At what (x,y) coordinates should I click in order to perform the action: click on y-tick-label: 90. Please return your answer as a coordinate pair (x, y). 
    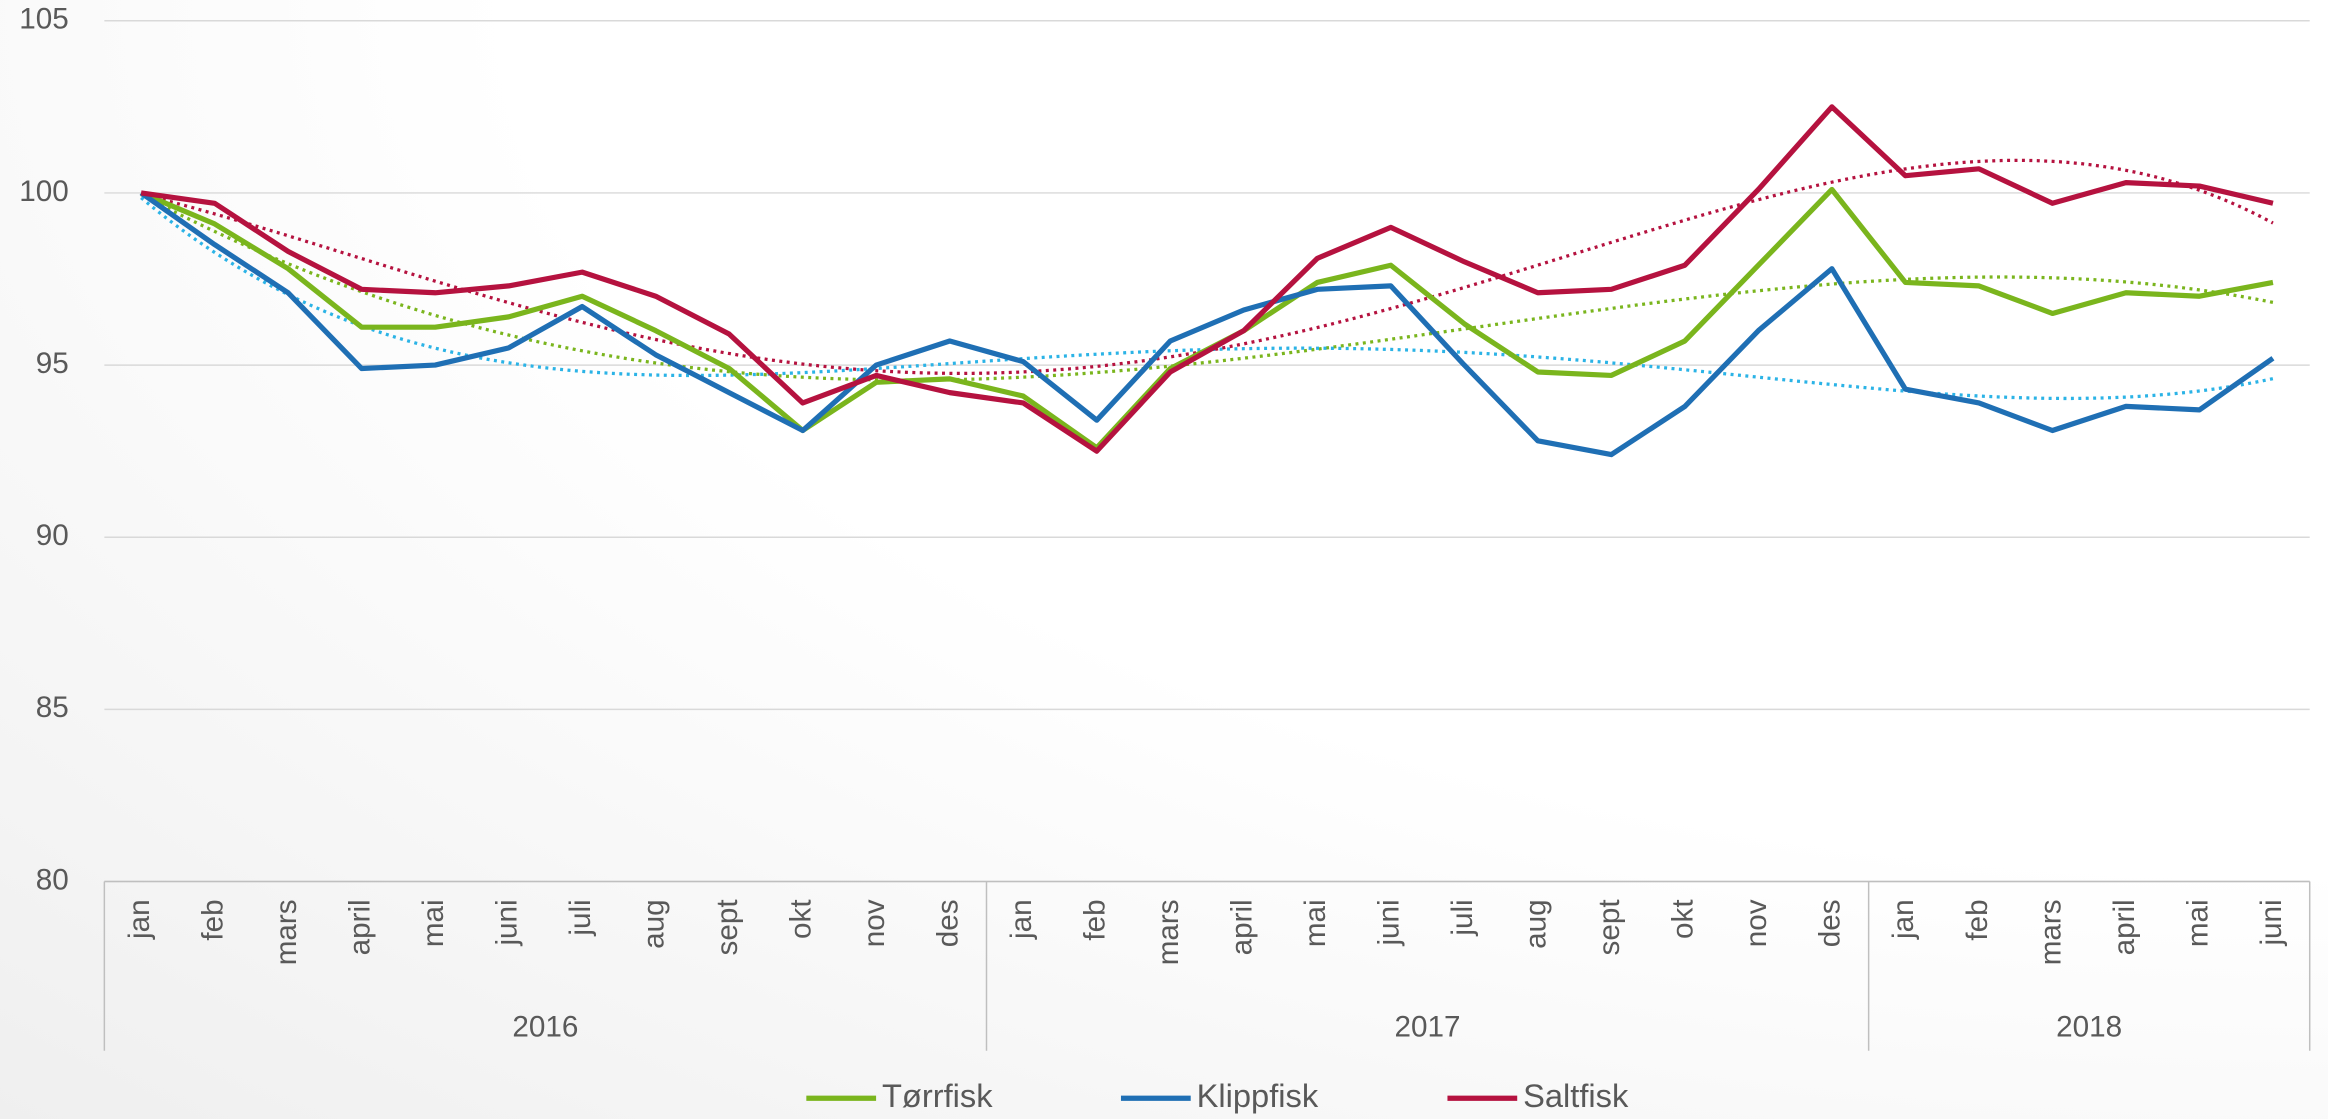
    Looking at the image, I should click on (52, 535).